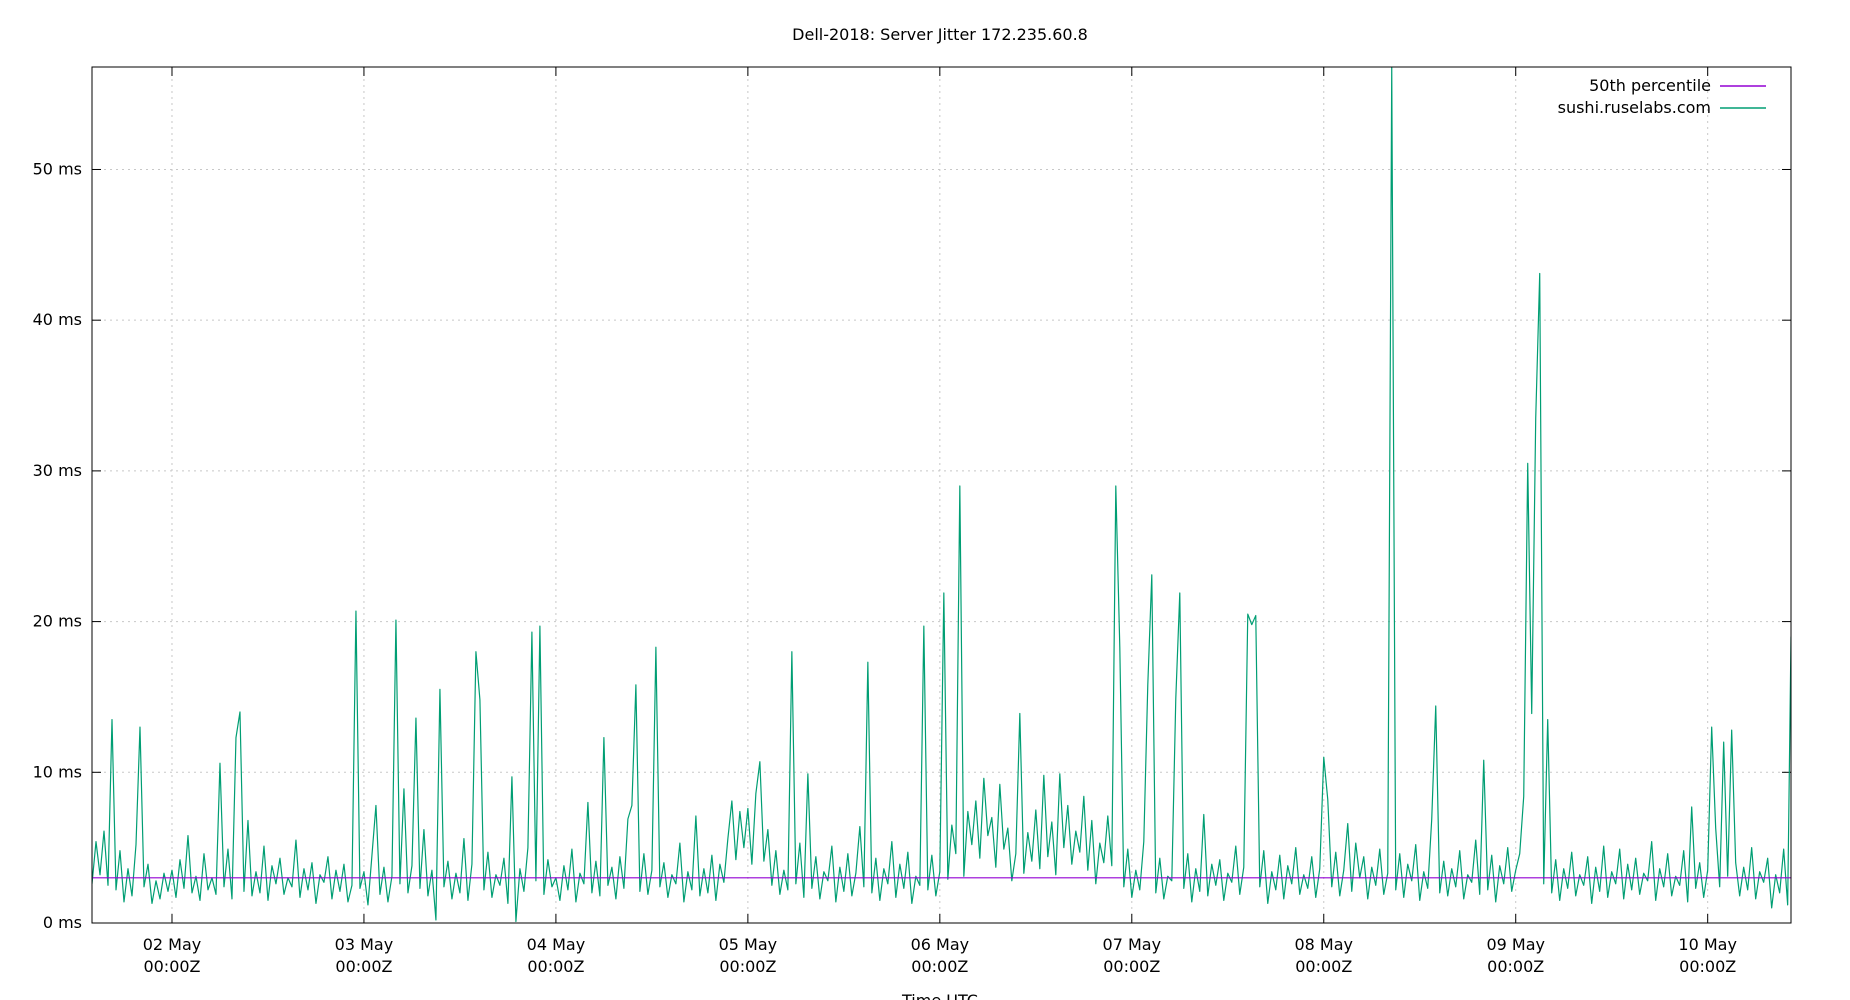 Image resolution: width=1850 pixels, height=1000 pixels. I want to click on y-tick-label: 50 ms, so click(57, 168).